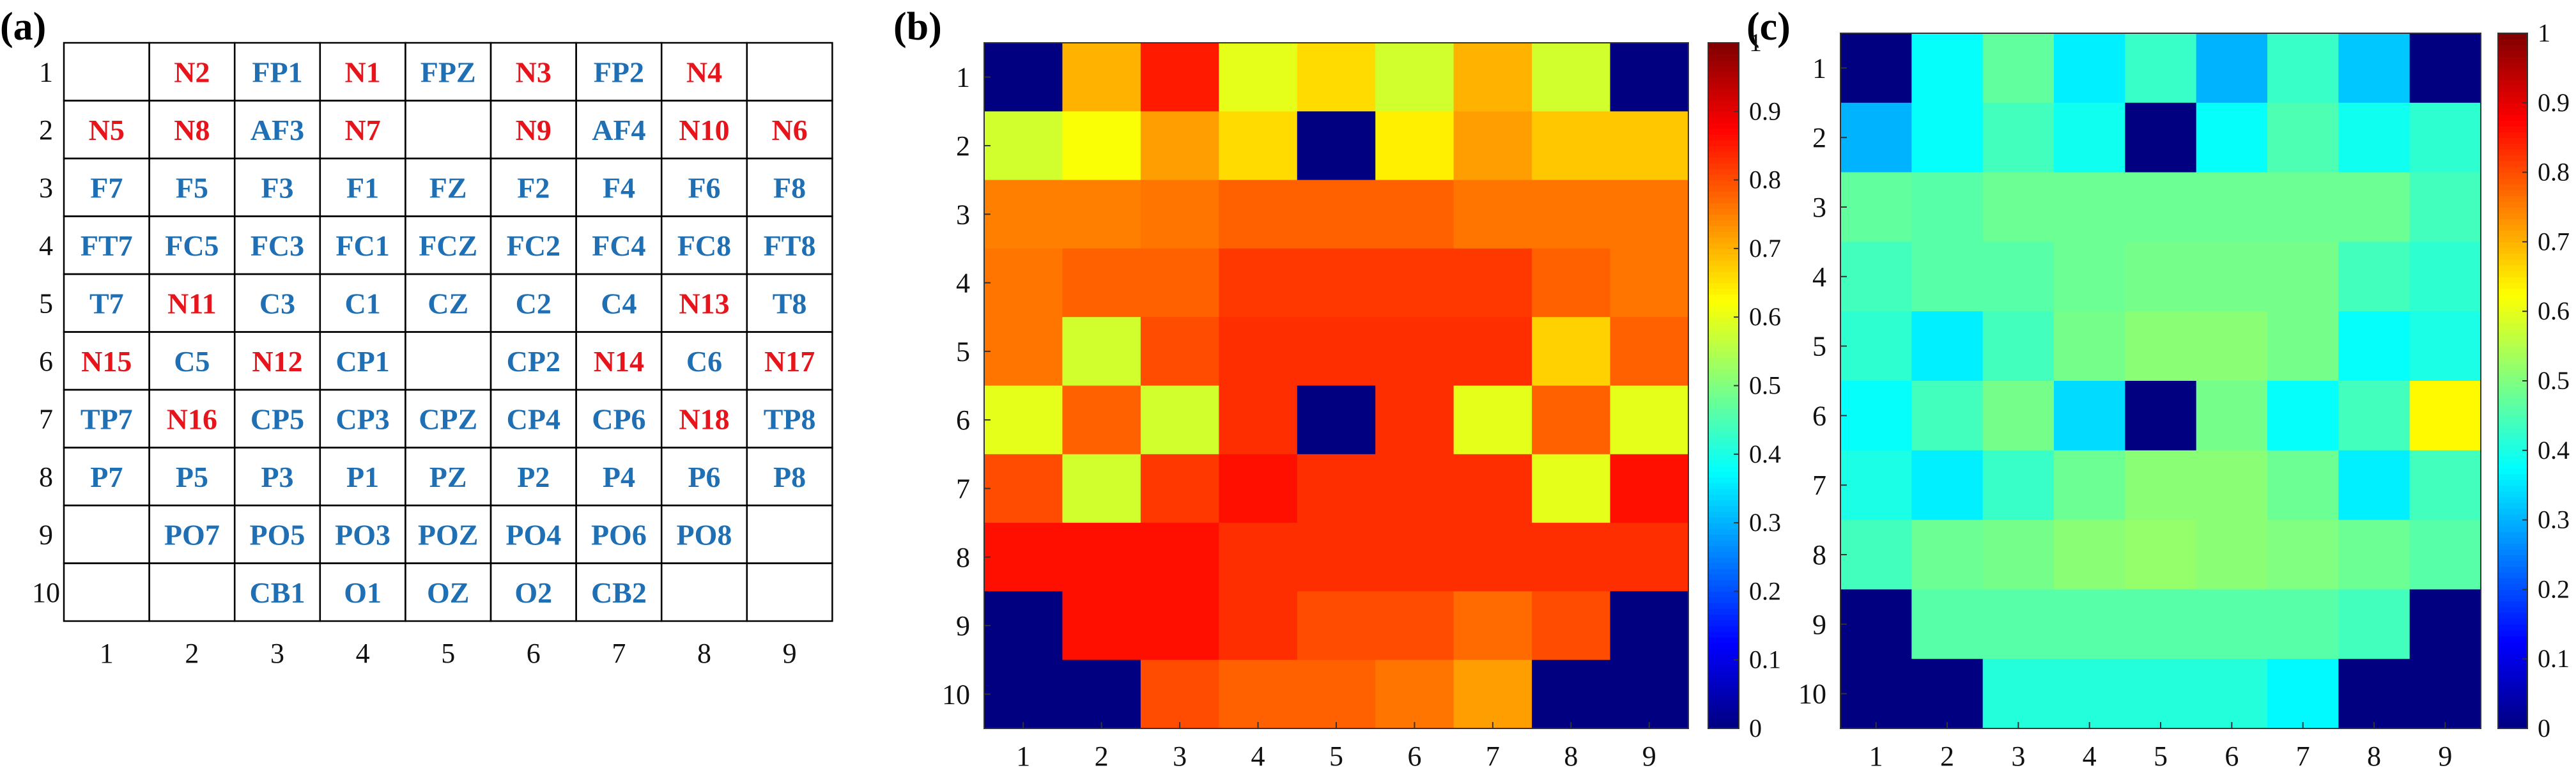  Describe the element at coordinates (619, 534) in the screenshot. I see `table-cell: PO6` at that location.